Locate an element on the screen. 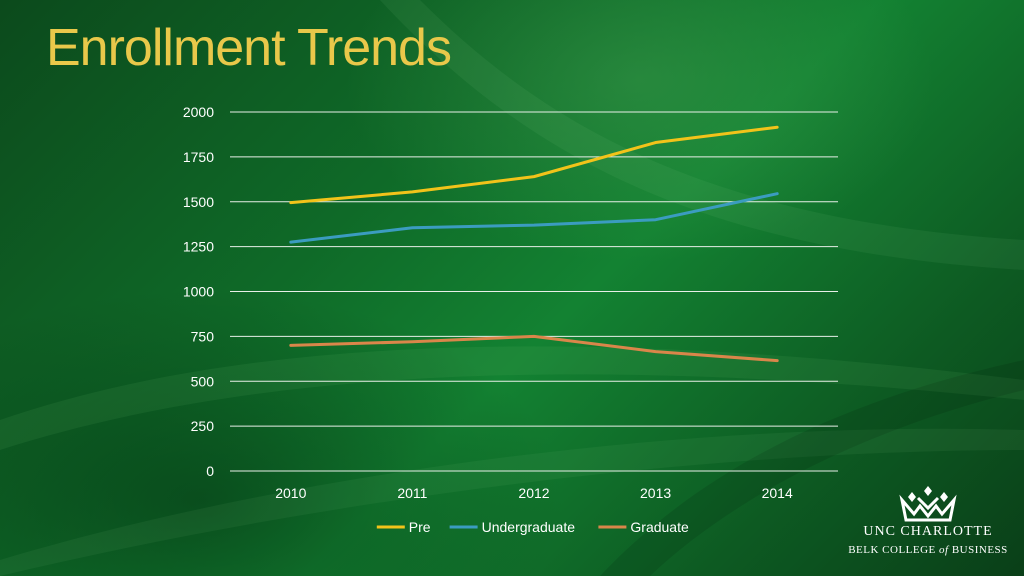 This screenshot has height=576, width=1024. legend-label: Pre is located at coordinates (420, 527).